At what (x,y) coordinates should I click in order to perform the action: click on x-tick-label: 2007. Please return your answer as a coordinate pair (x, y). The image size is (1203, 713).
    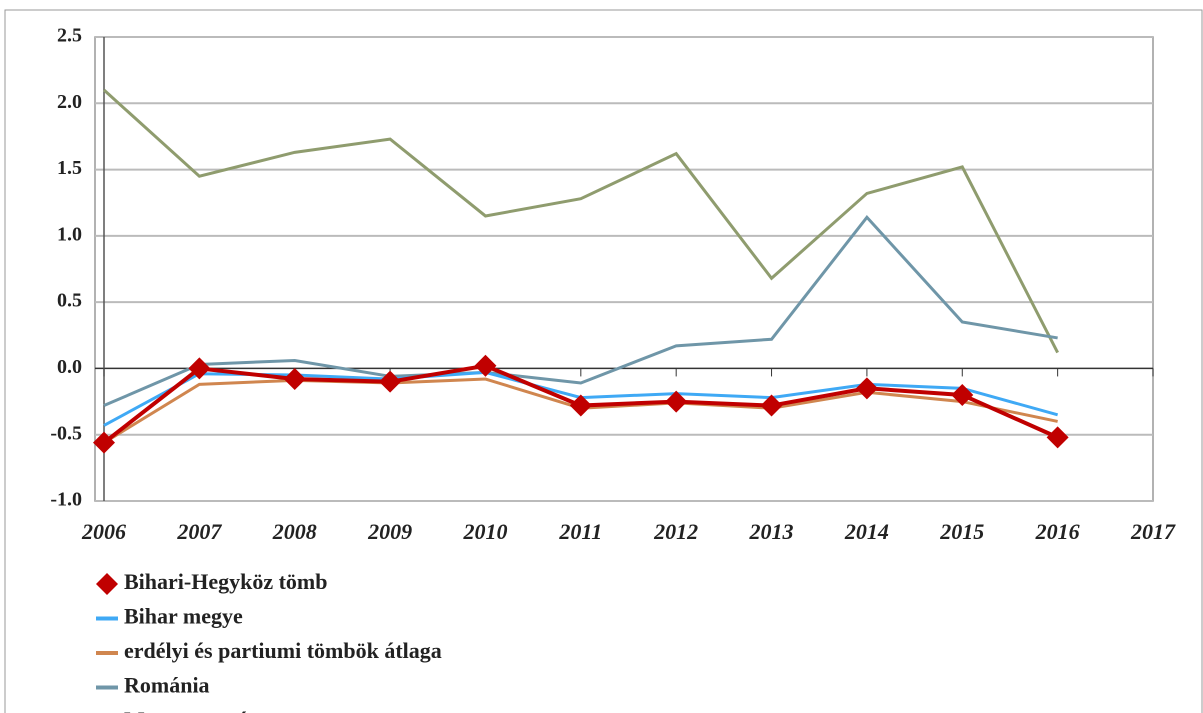
    Looking at the image, I should click on (199, 531).